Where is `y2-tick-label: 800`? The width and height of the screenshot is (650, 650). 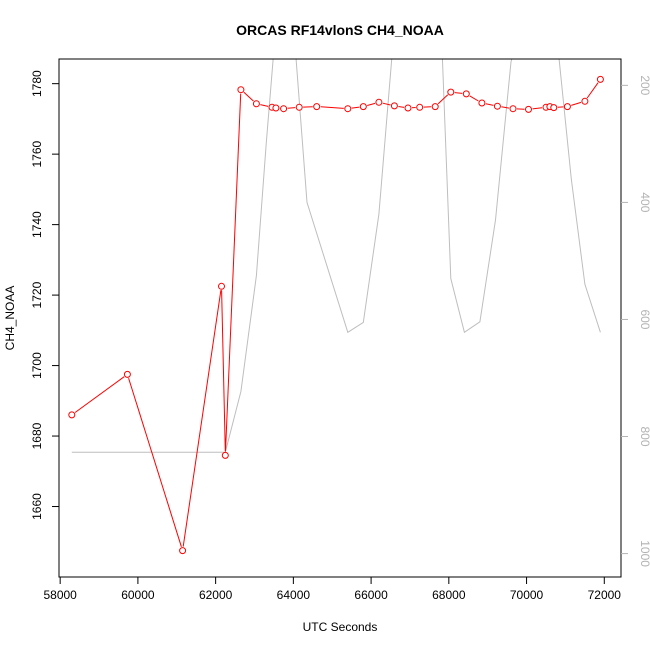
y2-tick-label: 800 is located at coordinates (644, 437).